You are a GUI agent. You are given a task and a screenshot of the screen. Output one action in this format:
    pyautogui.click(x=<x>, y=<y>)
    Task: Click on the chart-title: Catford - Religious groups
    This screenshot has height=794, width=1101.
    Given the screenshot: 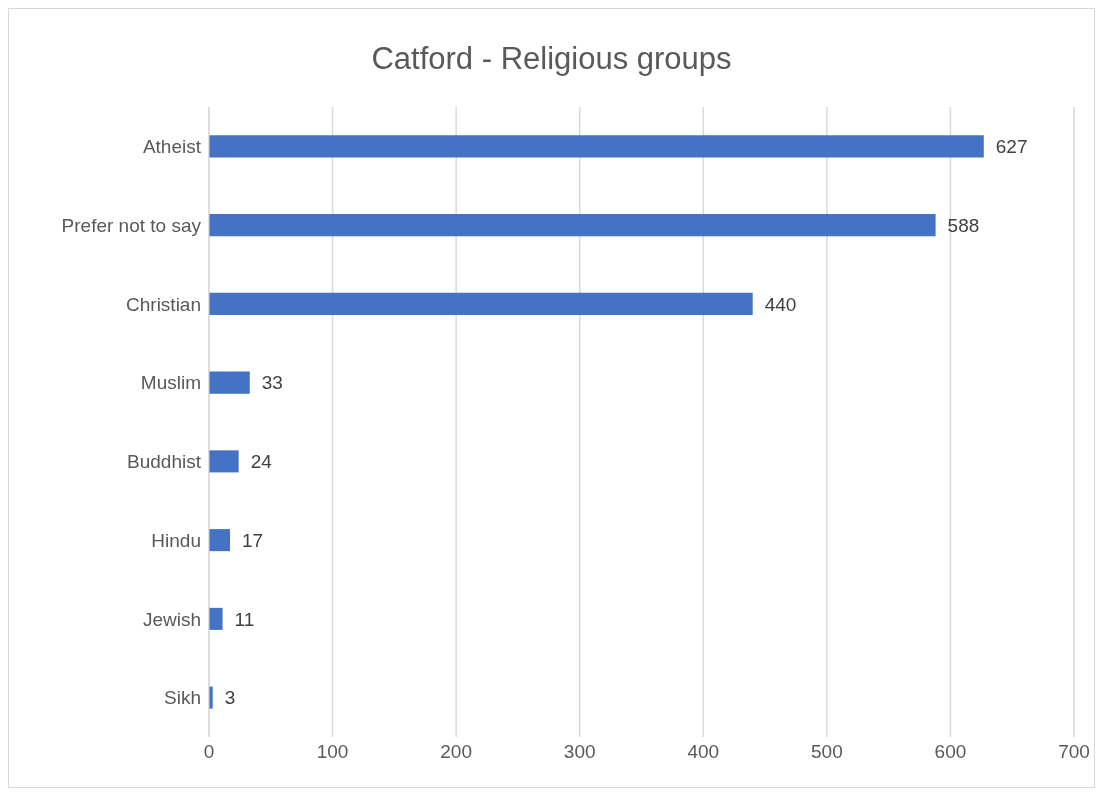 What is the action you would take?
    pyautogui.click(x=551, y=59)
    